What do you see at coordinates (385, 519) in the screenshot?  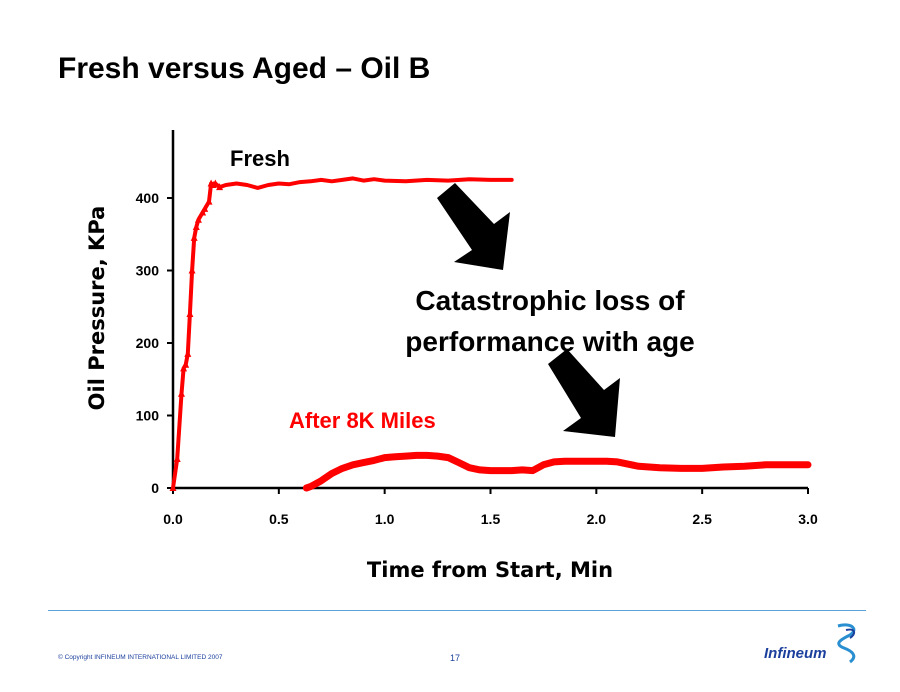 I see `x-tick-label: 1.0` at bounding box center [385, 519].